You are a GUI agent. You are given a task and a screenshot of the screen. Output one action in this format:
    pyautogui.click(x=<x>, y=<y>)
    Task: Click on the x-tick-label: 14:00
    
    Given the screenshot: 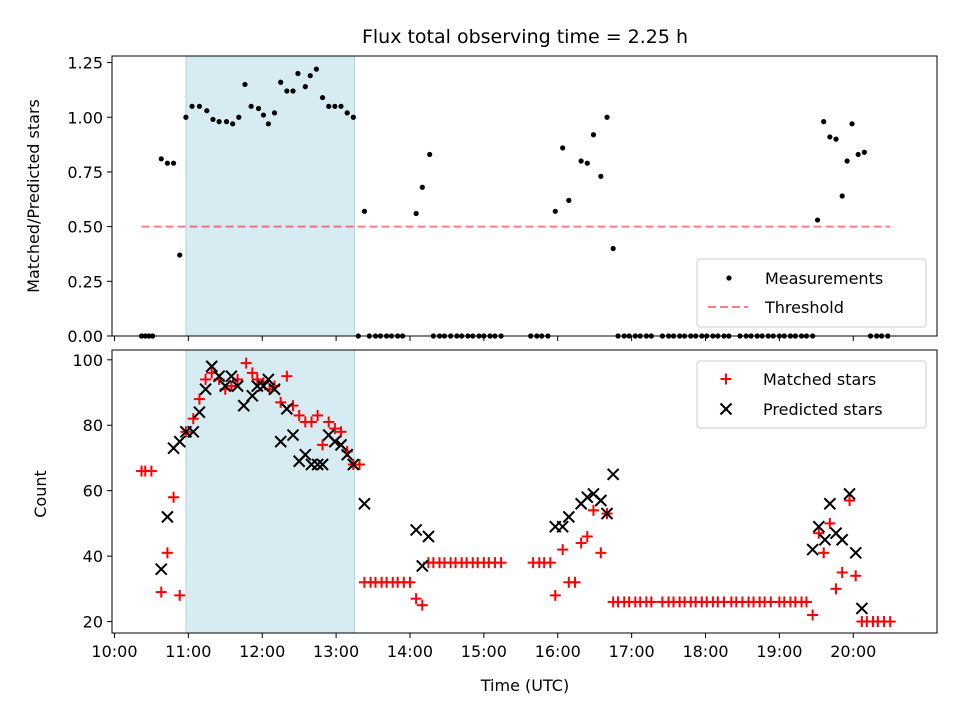 What is the action you would take?
    pyautogui.click(x=410, y=651)
    